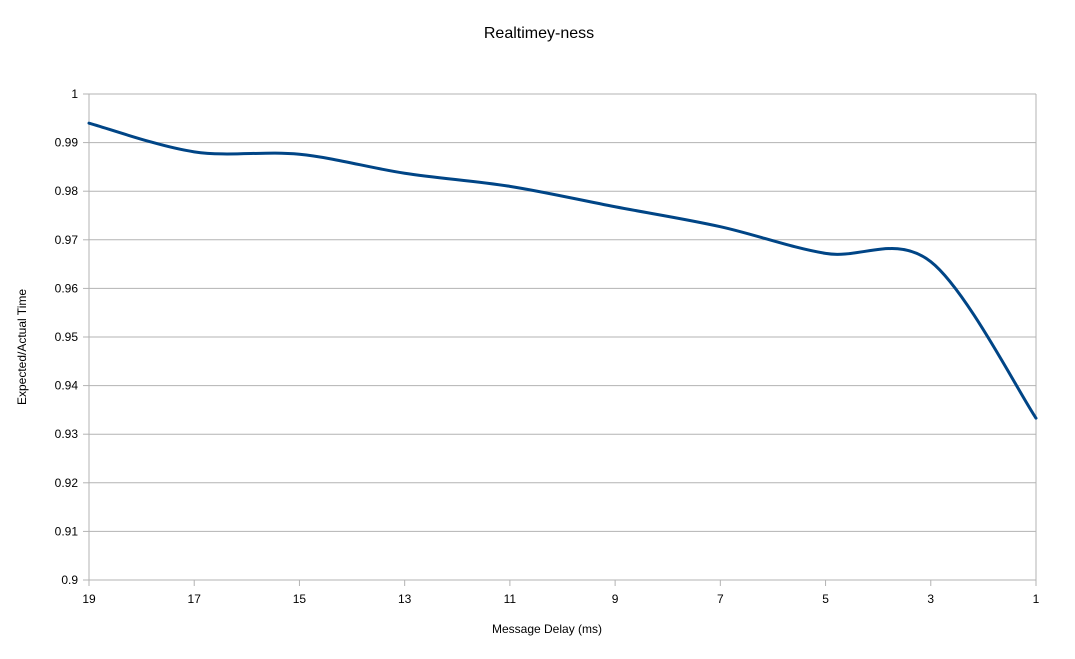 This screenshot has height=659, width=1075. Describe the element at coordinates (74, 94) in the screenshot. I see `y-tick-label: 1` at that location.